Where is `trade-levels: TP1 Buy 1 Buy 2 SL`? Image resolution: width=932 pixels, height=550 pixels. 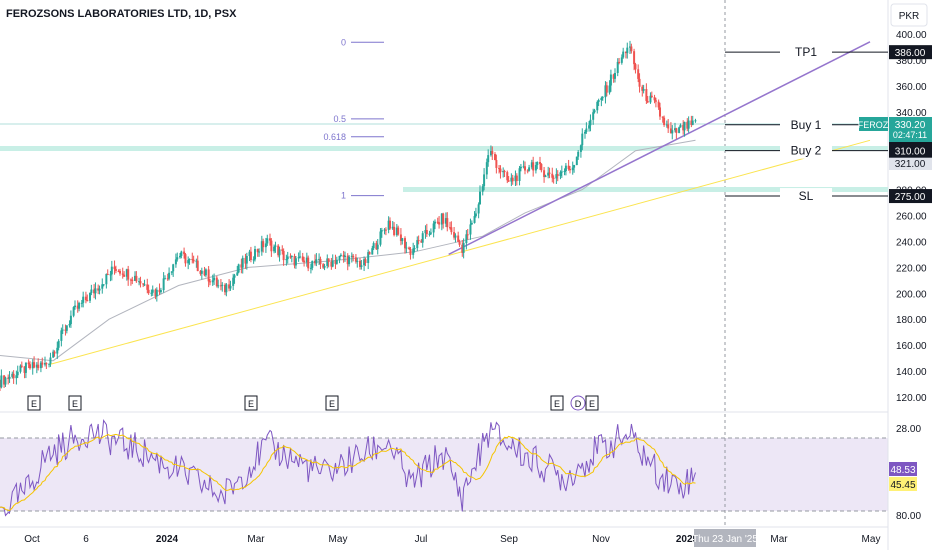
trade-levels: TP1 Buy 1 Buy 2 SL is located at coordinates (806, 124).